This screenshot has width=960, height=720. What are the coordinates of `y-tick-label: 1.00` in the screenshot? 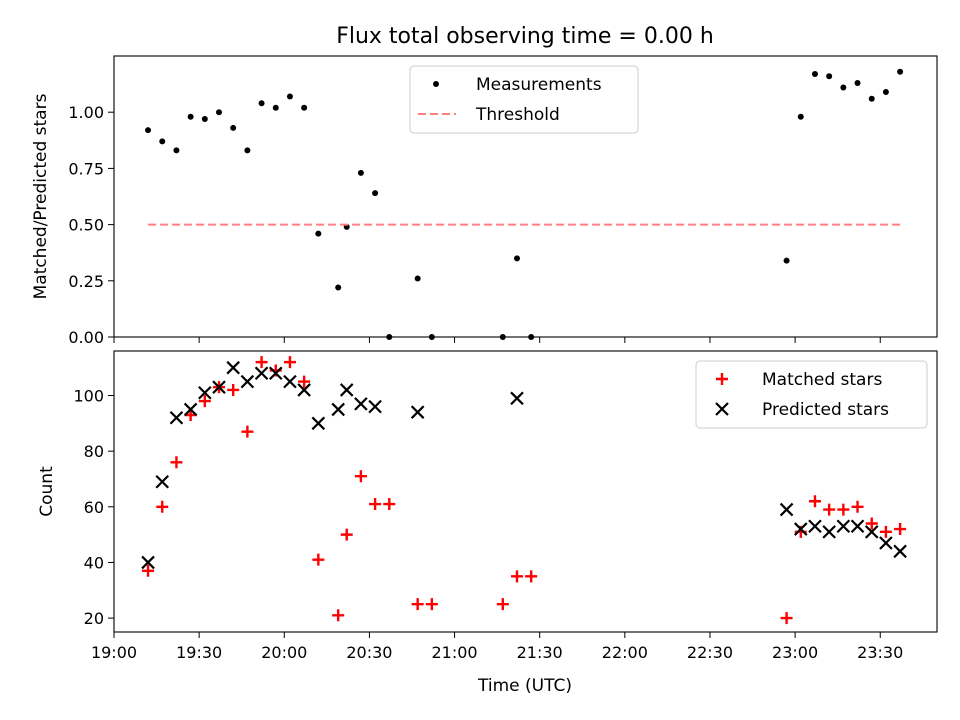 It's located at (86, 112).